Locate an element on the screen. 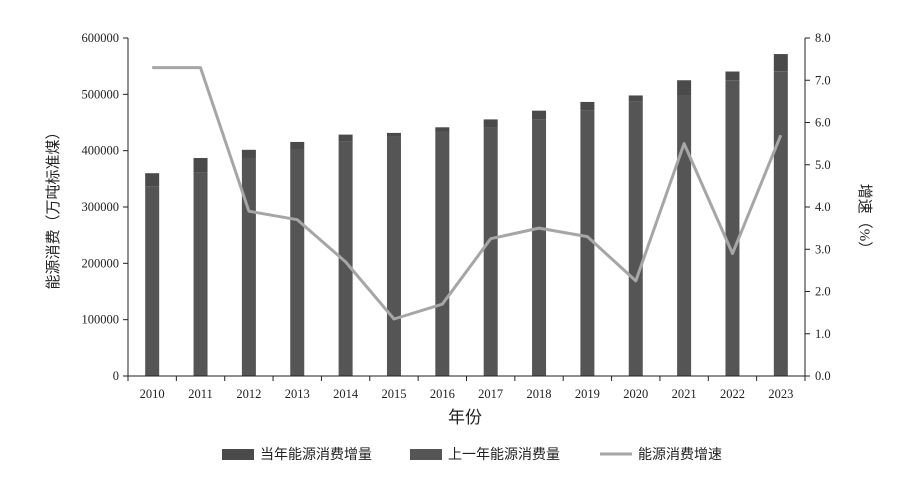  y2-tick-label: 0.0 is located at coordinates (823, 376).